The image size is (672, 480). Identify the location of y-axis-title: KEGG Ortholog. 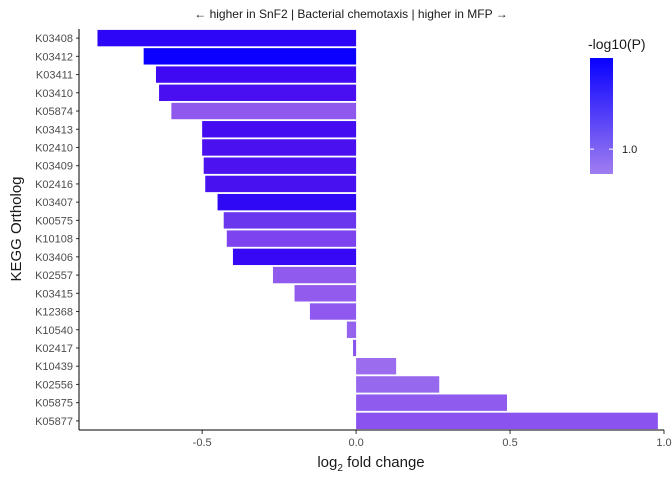
(16, 228).